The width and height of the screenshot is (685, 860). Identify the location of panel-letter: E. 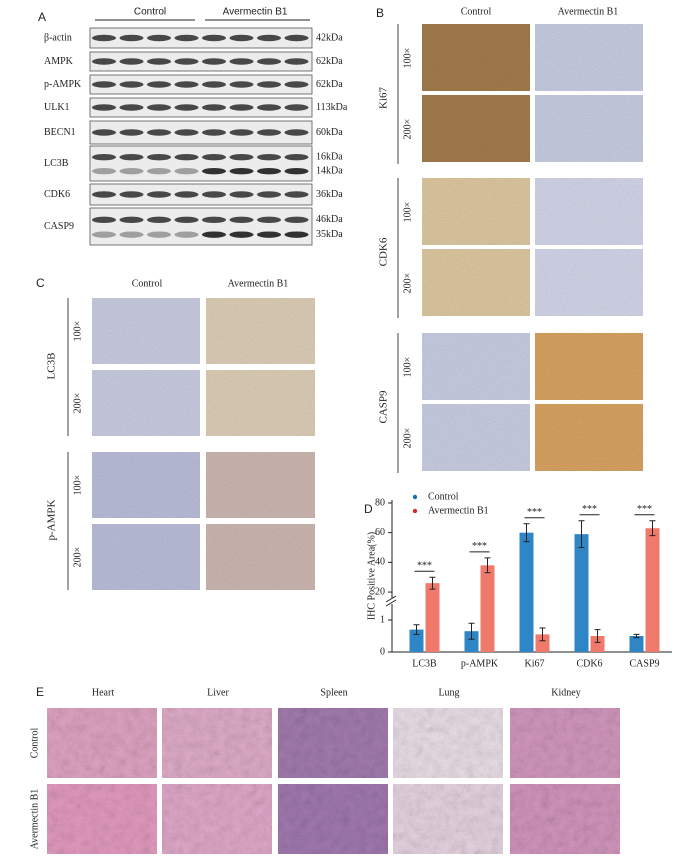
(40, 692).